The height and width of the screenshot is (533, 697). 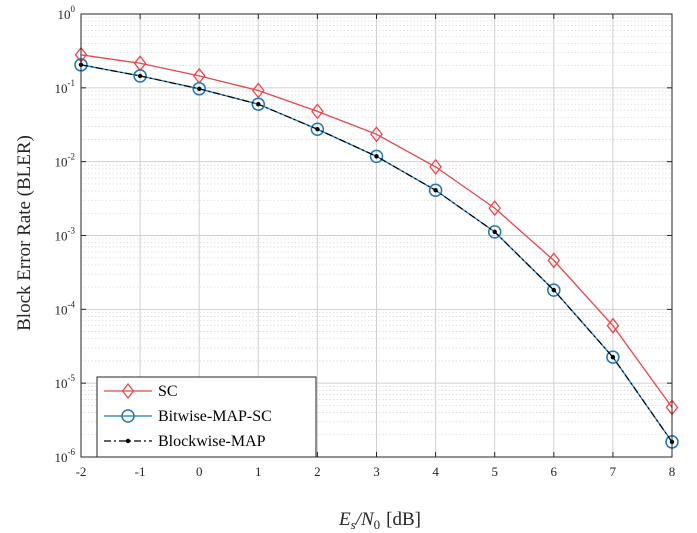 What do you see at coordinates (72, 231) in the screenshot?
I see `y-tick-exponent: -3` at bounding box center [72, 231].